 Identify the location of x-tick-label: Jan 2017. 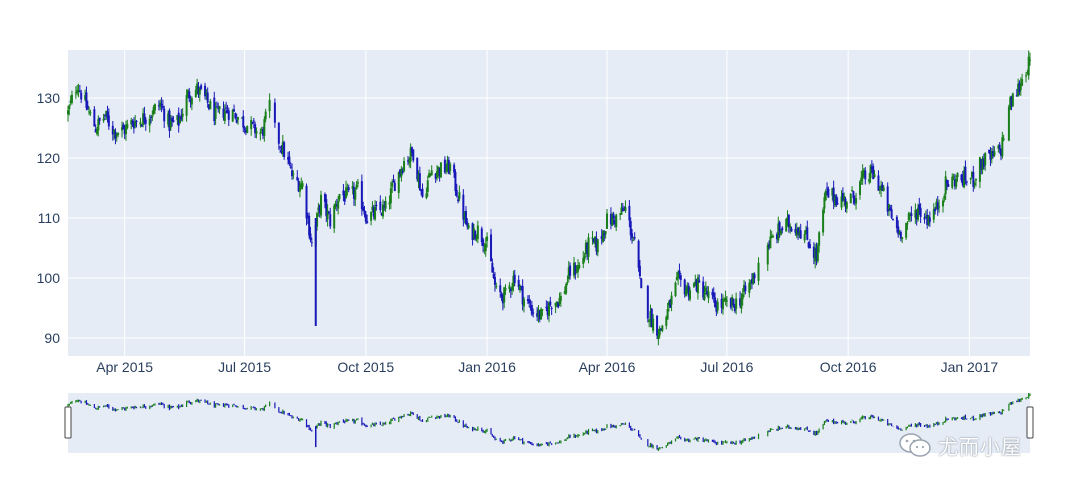
(970, 367).